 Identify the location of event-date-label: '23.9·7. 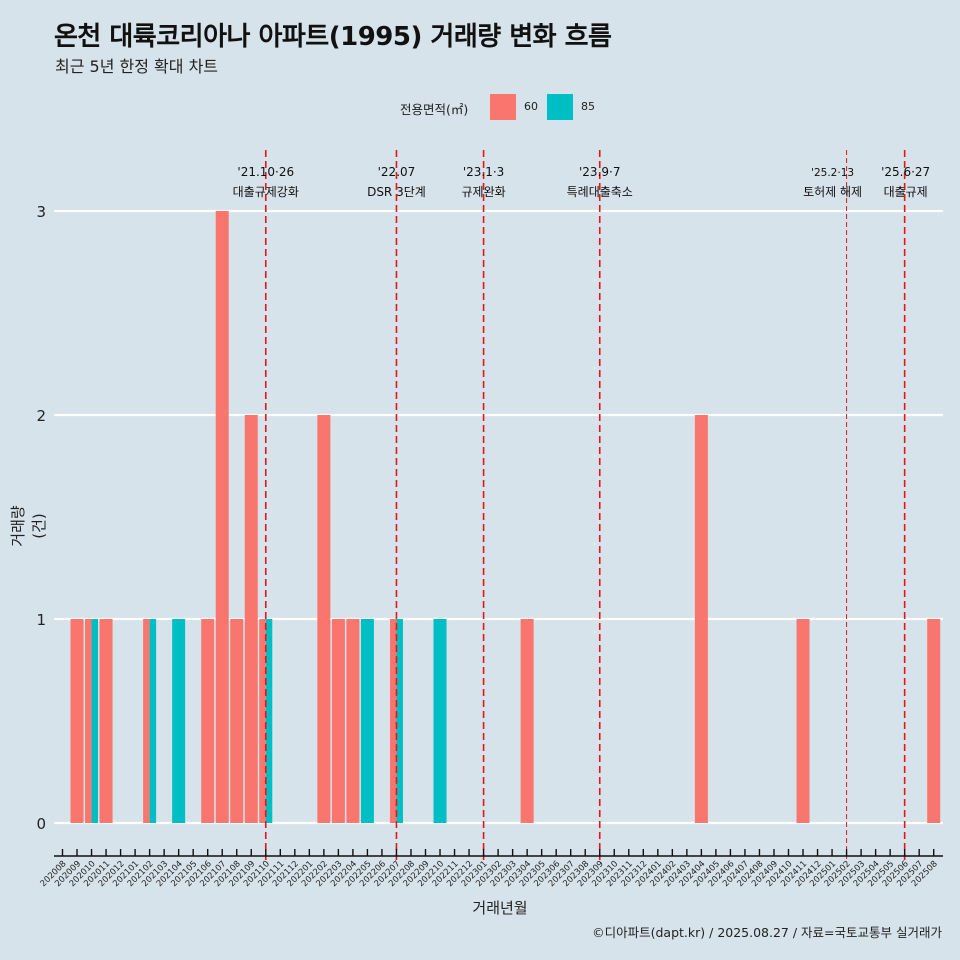
(599, 172).